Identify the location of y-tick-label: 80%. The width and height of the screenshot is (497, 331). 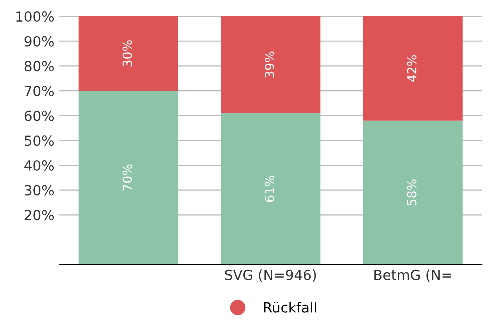
(39, 66).